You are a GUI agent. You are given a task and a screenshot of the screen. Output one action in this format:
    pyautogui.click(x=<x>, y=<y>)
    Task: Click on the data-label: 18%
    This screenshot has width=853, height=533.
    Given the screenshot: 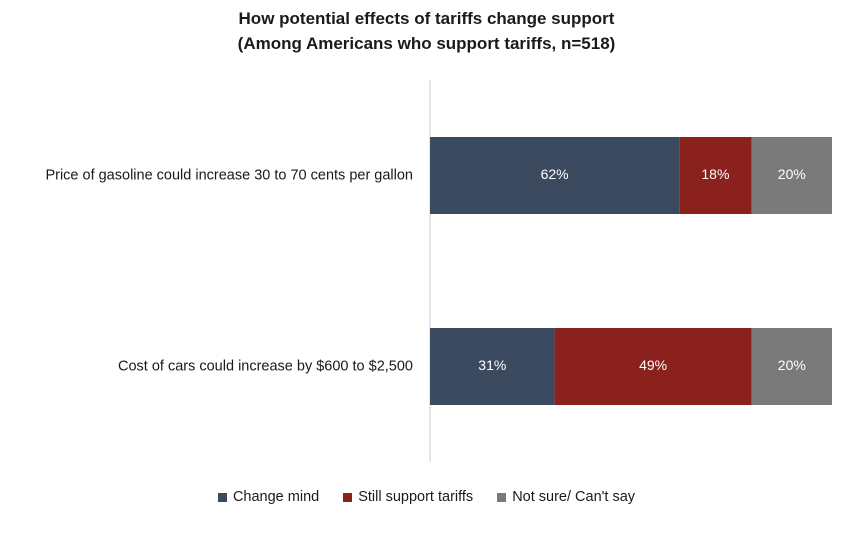 What is the action you would take?
    pyautogui.click(x=715, y=174)
    